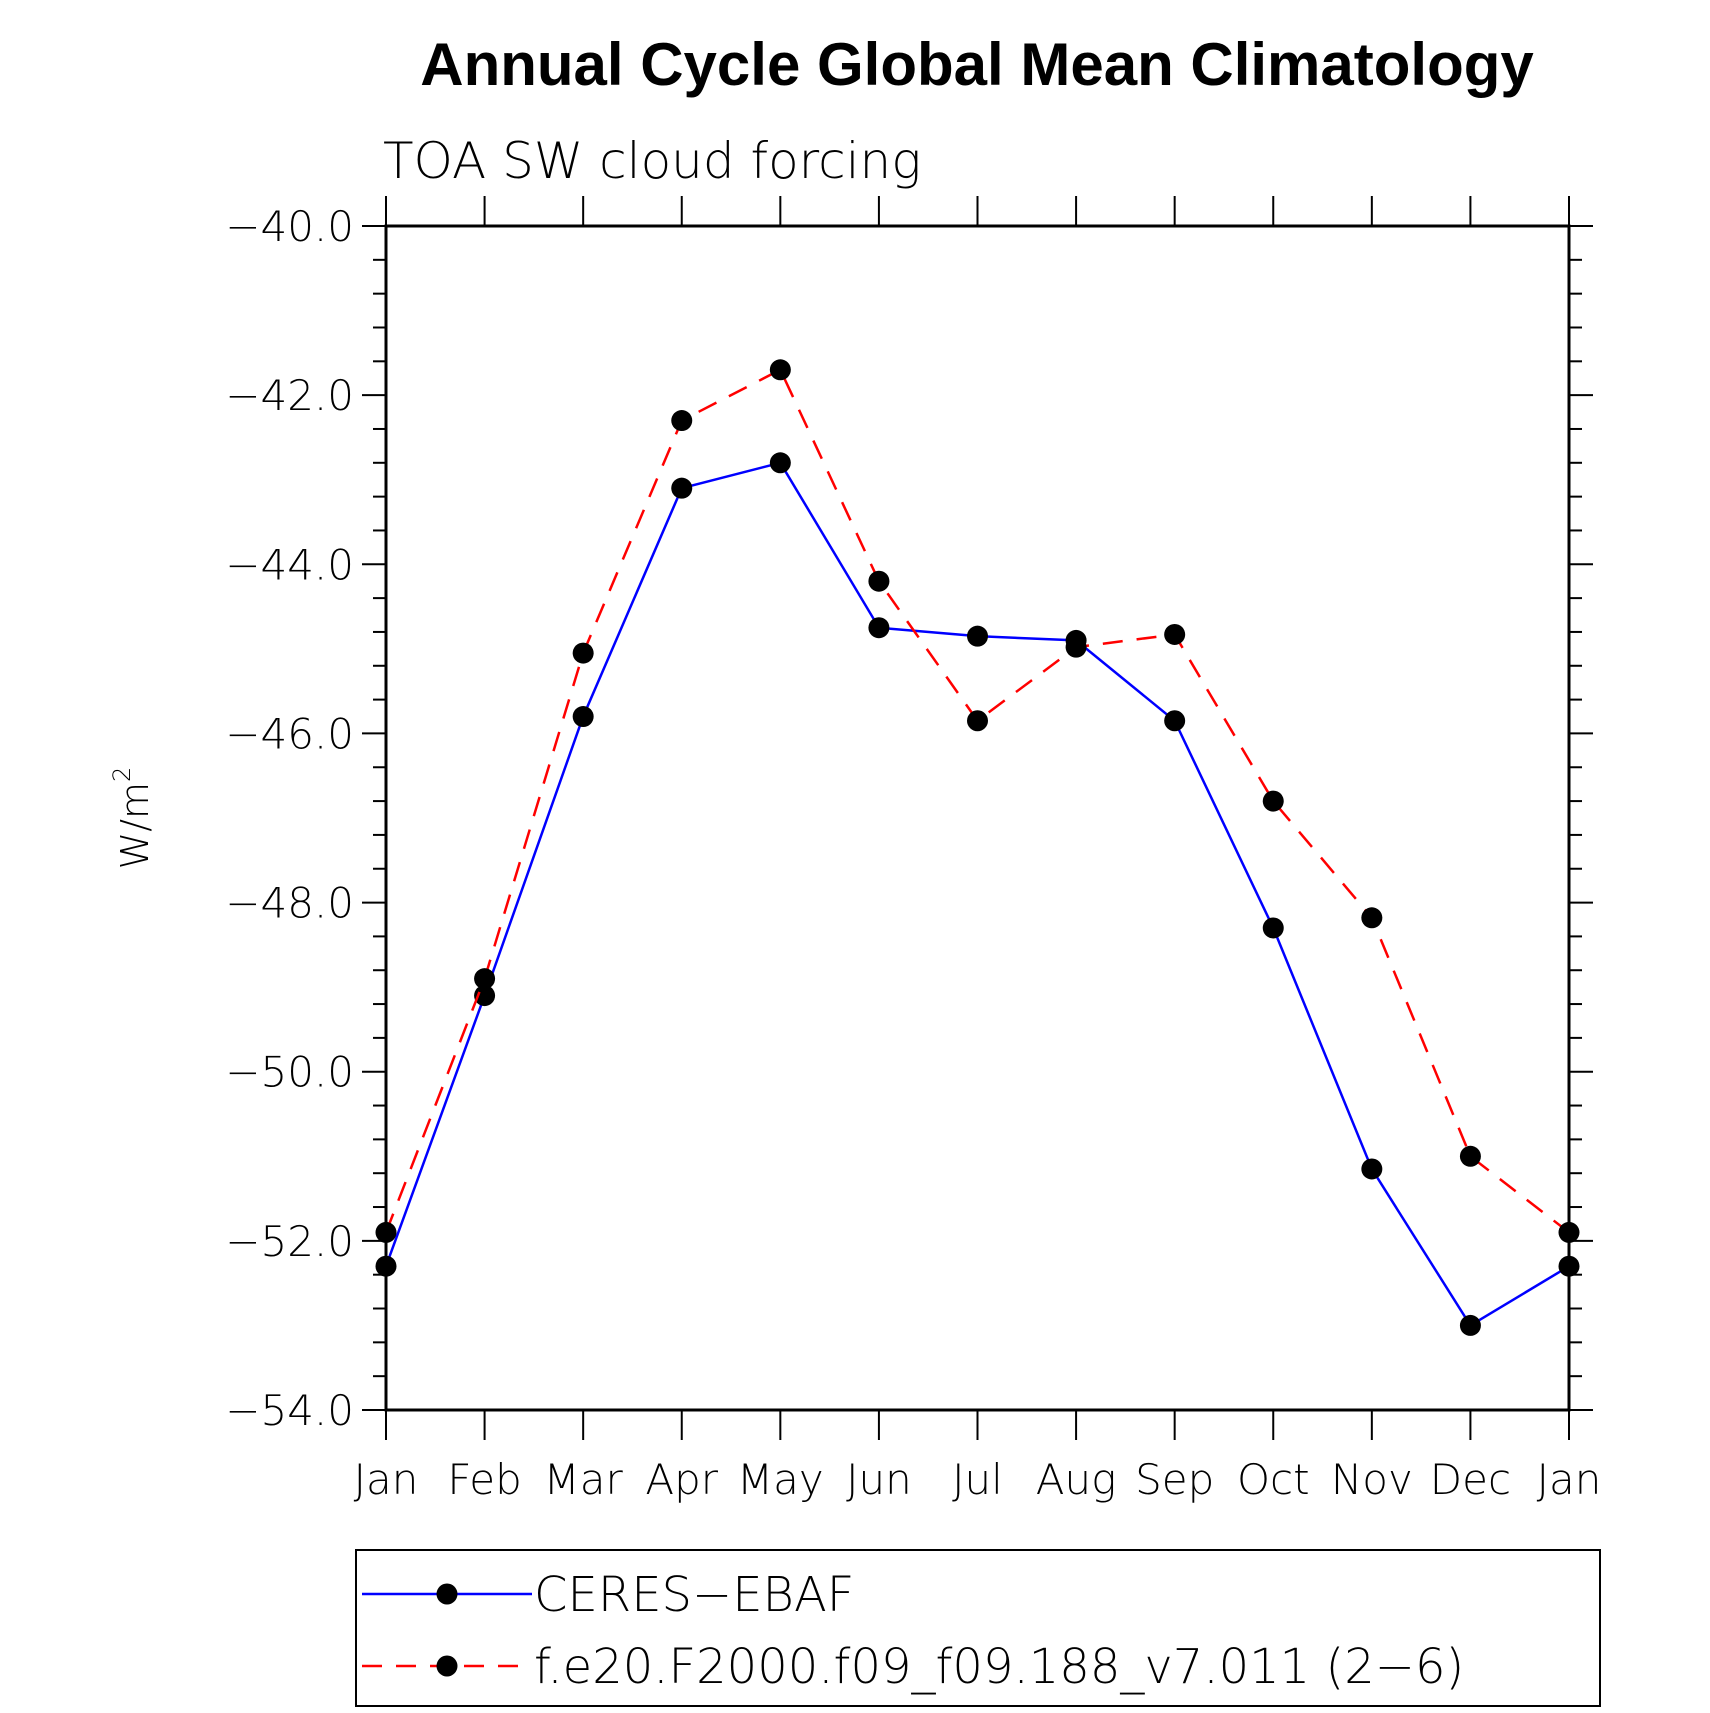 The height and width of the screenshot is (1713, 1710). What do you see at coordinates (289, 1241) in the screenshot?
I see `y-tick-label: −52.0` at bounding box center [289, 1241].